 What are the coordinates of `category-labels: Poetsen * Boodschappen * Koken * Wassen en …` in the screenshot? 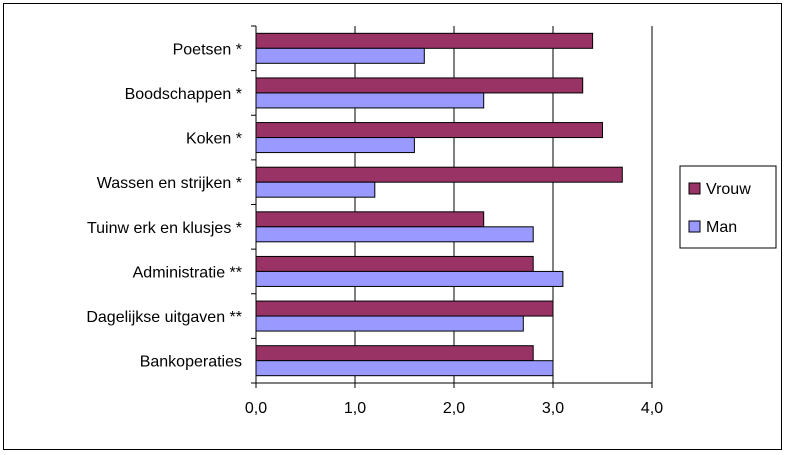 It's located at (164, 205).